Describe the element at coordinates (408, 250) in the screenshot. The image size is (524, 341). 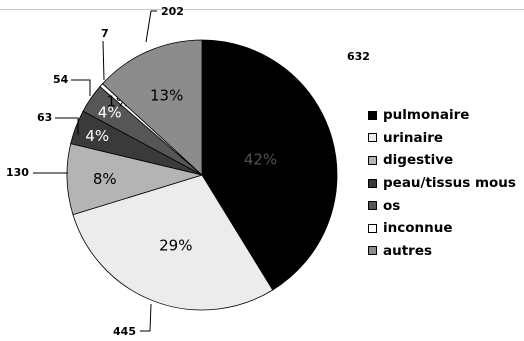
I see `legend-label: autres` at that location.